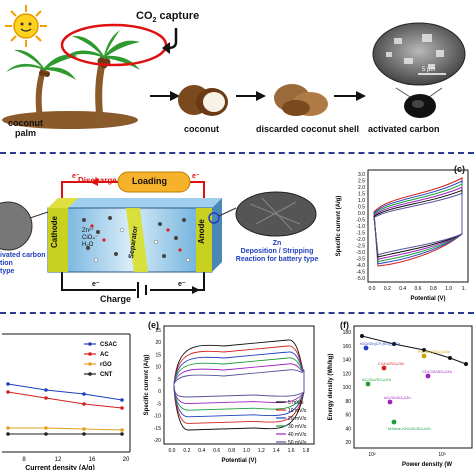 This screenshot has width=474, height=474. I want to click on y-tick-label: 20, so click(348, 443).